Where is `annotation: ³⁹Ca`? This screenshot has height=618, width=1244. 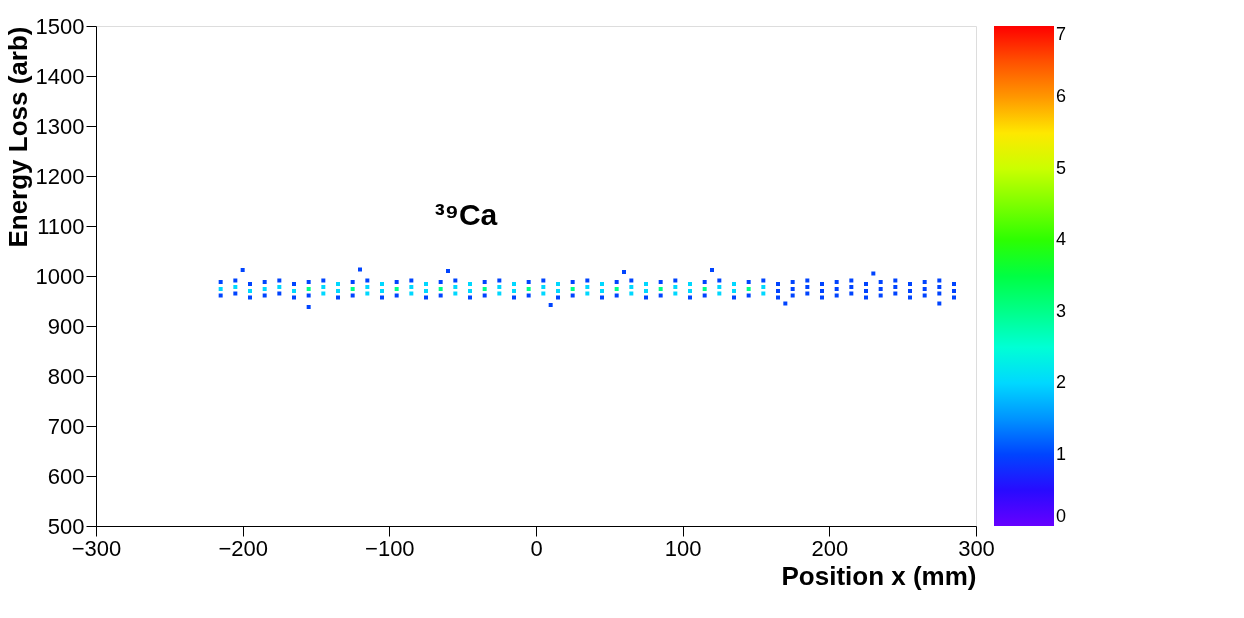
annotation: ³⁹Ca is located at coordinates (466, 214).